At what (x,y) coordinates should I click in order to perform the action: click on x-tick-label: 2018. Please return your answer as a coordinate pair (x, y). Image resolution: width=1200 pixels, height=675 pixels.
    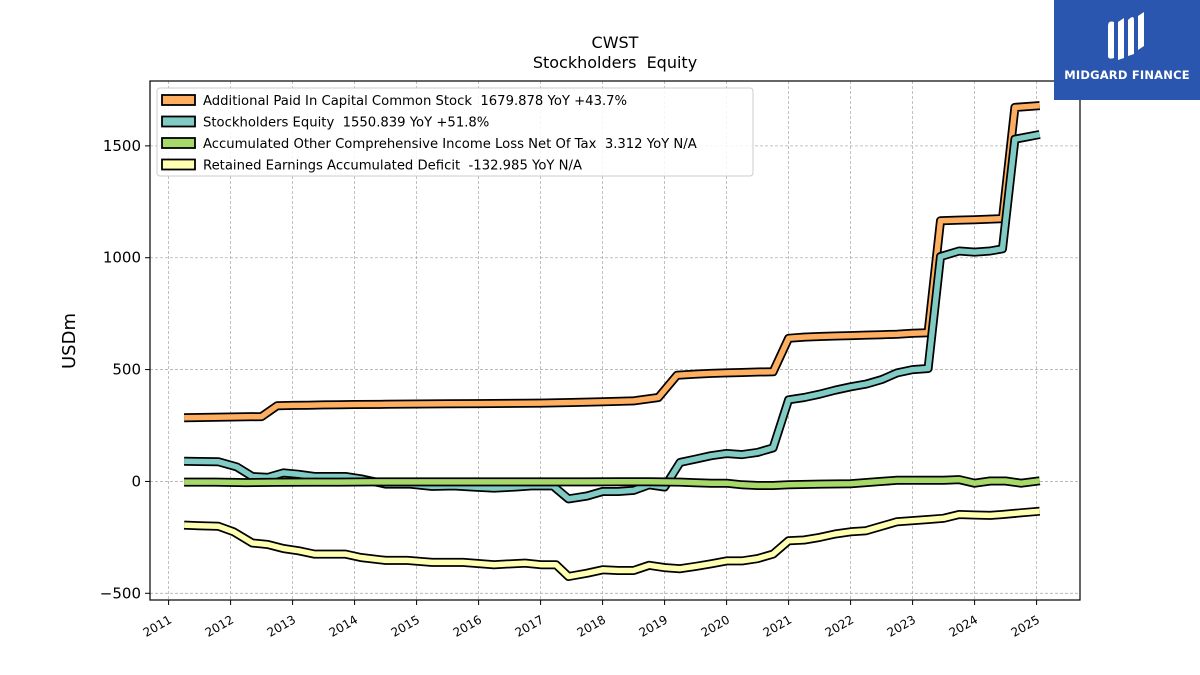
    Looking at the image, I should click on (591, 625).